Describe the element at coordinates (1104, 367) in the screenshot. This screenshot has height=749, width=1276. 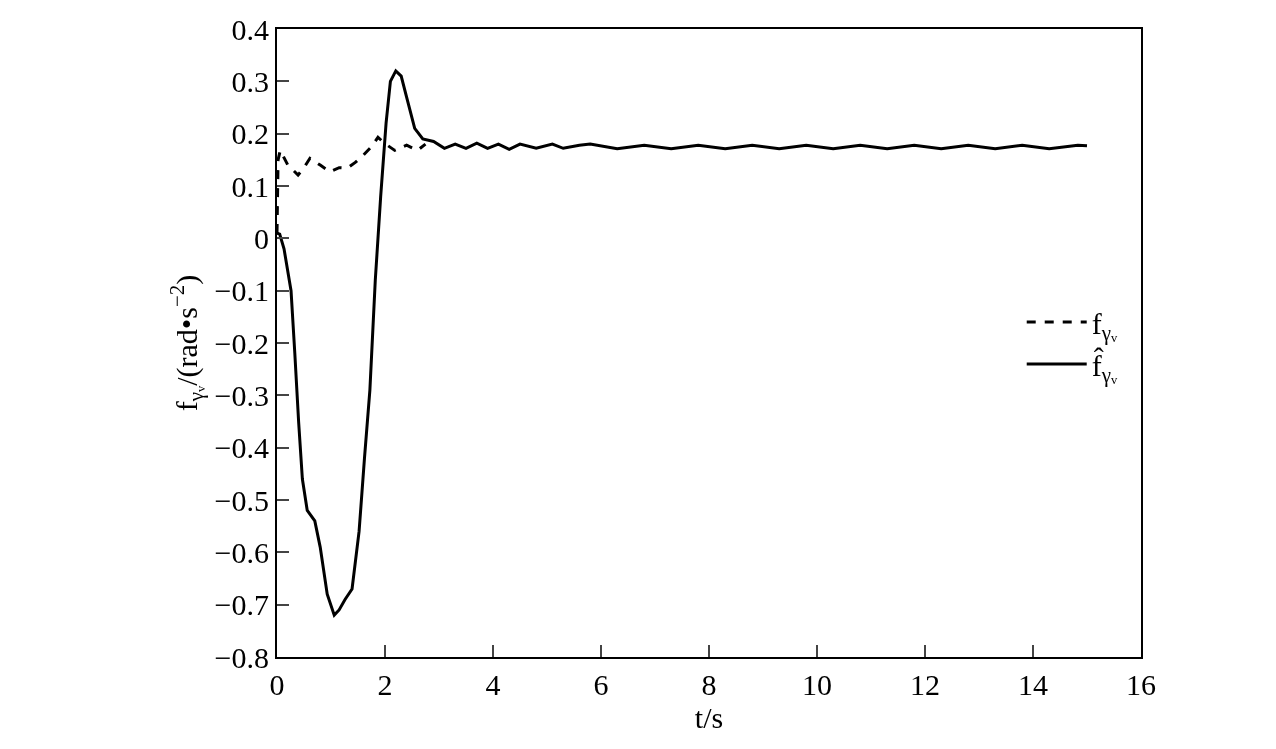
I see `legend-label: f̂$_{γᵥ}$` at that location.